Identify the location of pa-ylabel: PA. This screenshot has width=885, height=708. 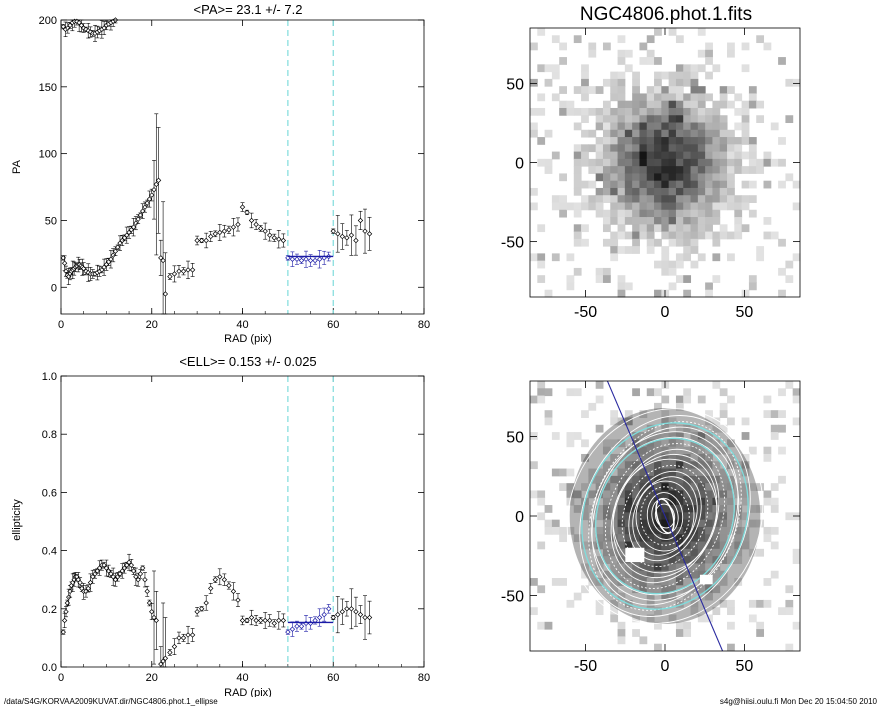
(17, 166).